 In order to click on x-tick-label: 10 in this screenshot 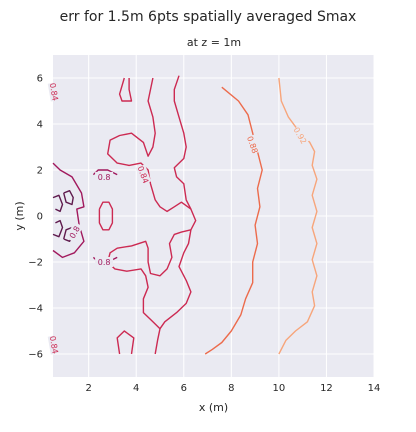, I will do `click(279, 388)`.